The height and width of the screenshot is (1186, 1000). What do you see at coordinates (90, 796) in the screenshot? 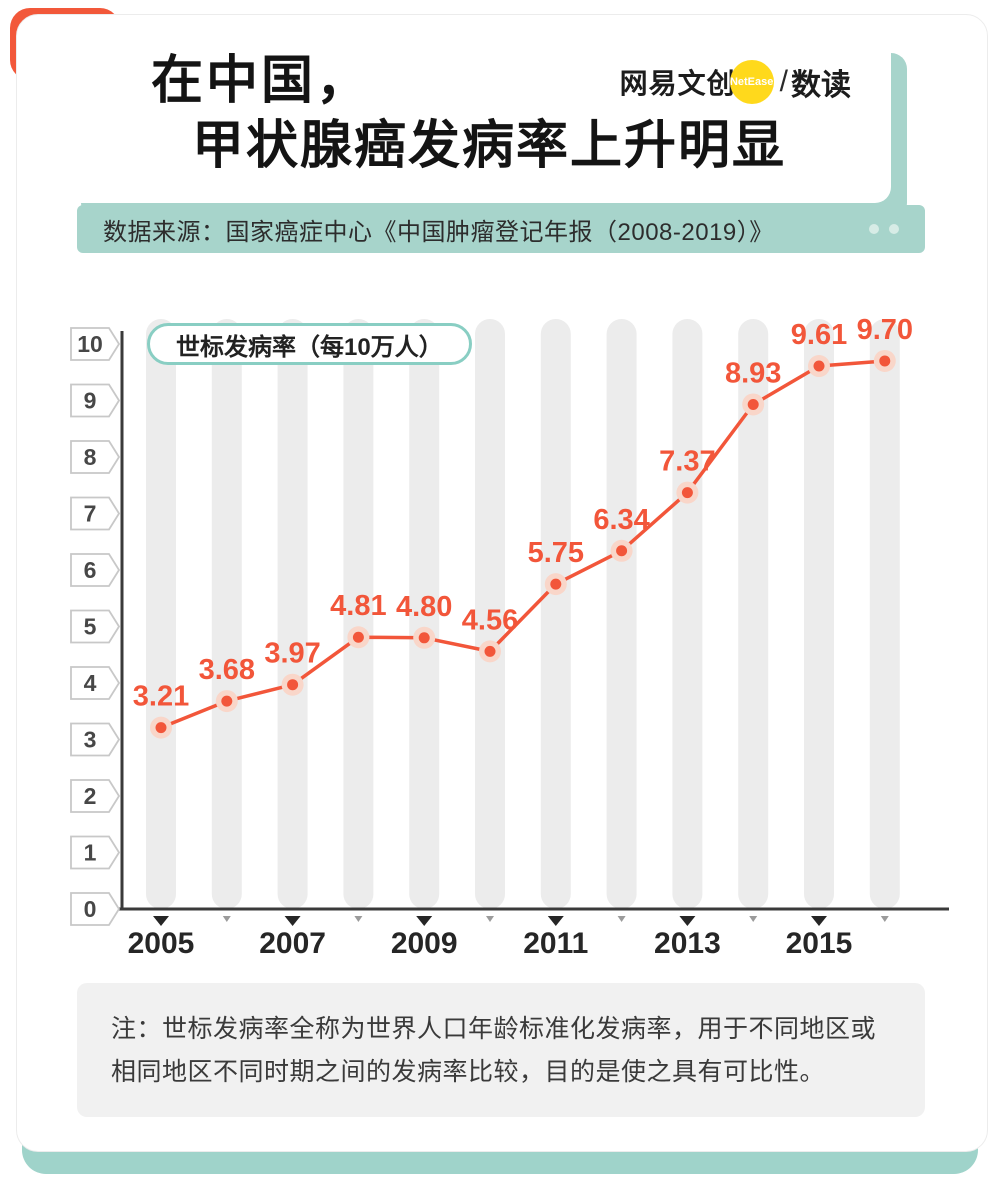
I see `y-tick-label: 2` at bounding box center [90, 796].